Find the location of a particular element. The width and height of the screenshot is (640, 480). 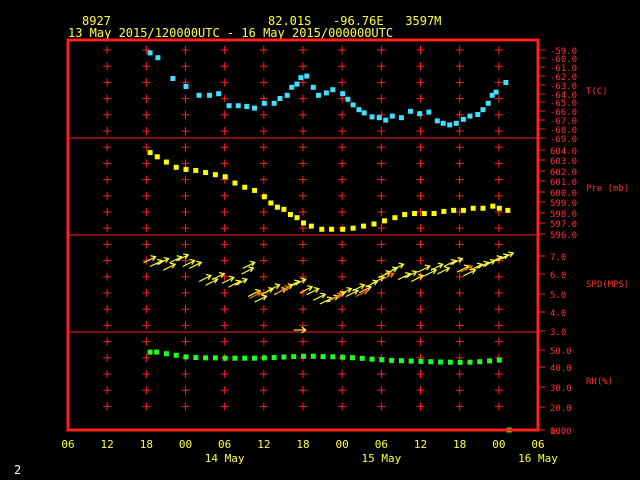

y-tick-label: -67.0 is located at coordinates (563, 122).